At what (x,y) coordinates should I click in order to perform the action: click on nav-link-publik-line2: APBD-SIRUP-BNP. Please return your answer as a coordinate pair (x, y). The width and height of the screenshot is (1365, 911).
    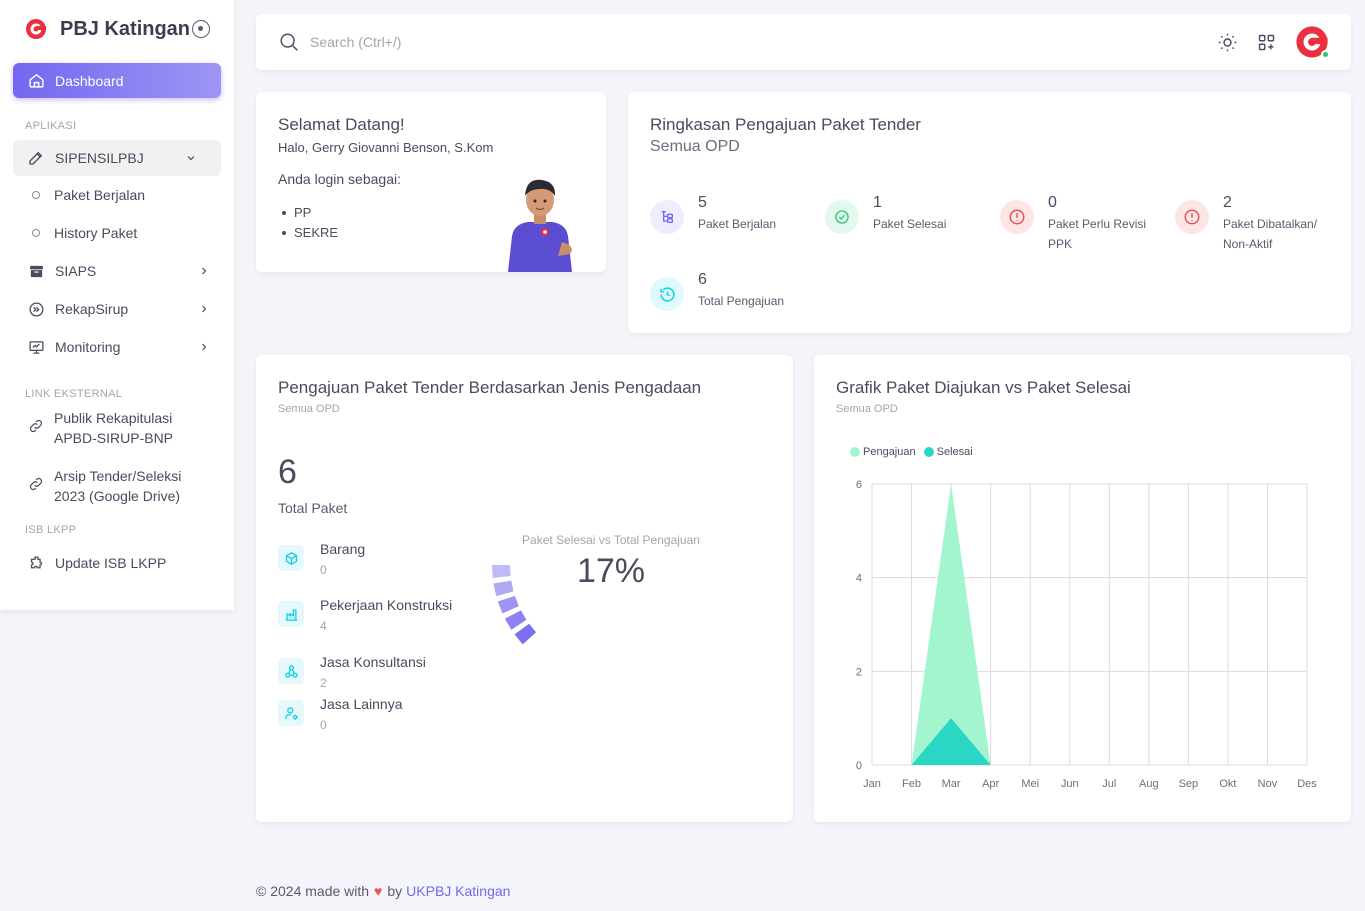
    Looking at the image, I should click on (114, 438).